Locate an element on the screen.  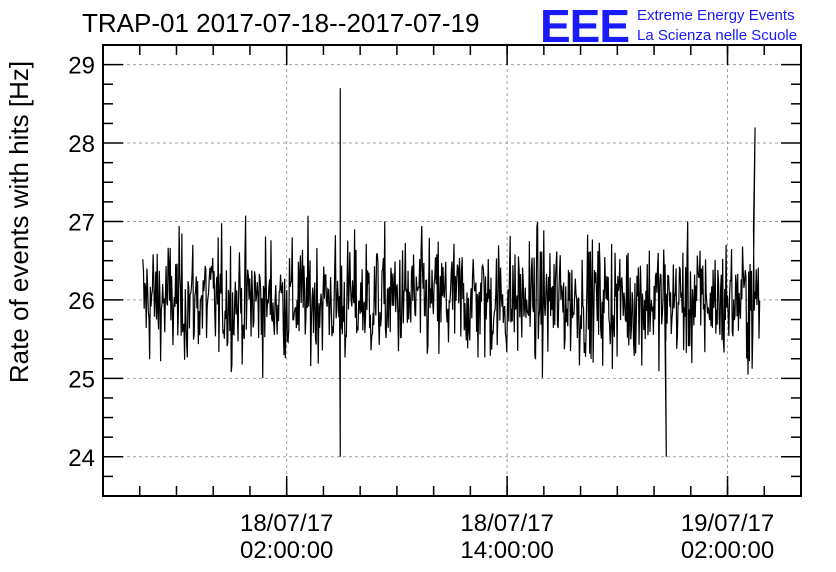
y-tick-label: 24 is located at coordinates (81, 458).